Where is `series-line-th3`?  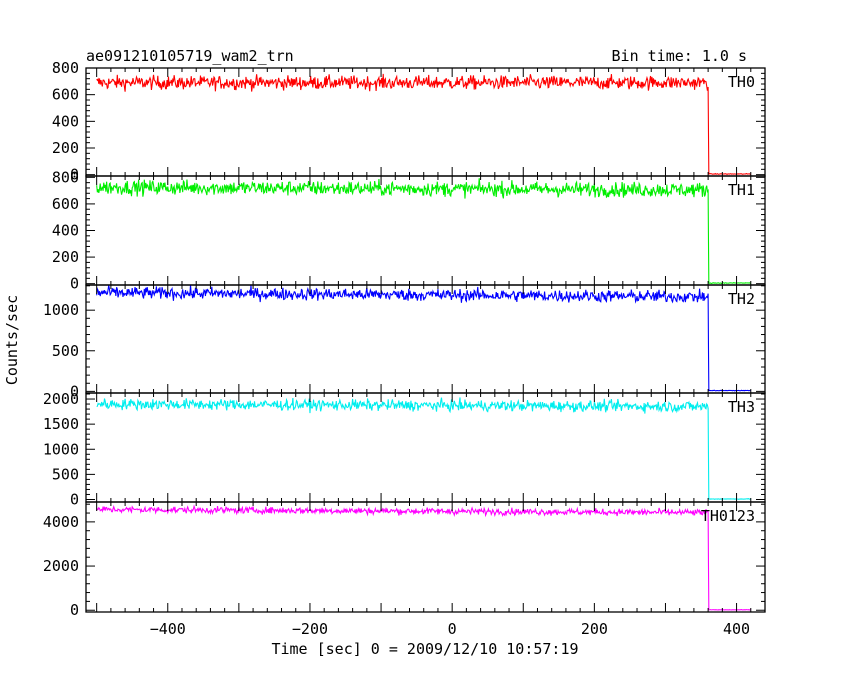
series-line-th3 is located at coordinates (423, 448).